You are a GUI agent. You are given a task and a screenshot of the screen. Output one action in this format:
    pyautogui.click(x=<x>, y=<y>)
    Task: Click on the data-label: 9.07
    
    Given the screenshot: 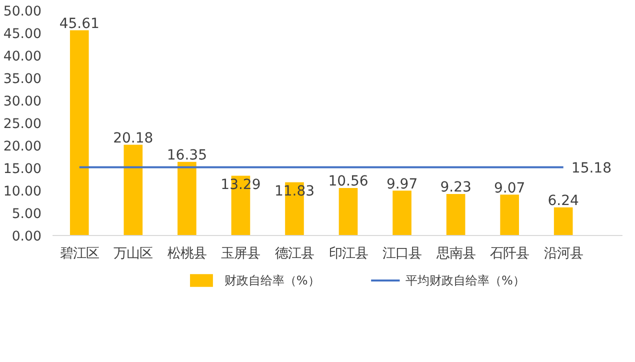 What is the action you would take?
    pyautogui.click(x=510, y=188)
    